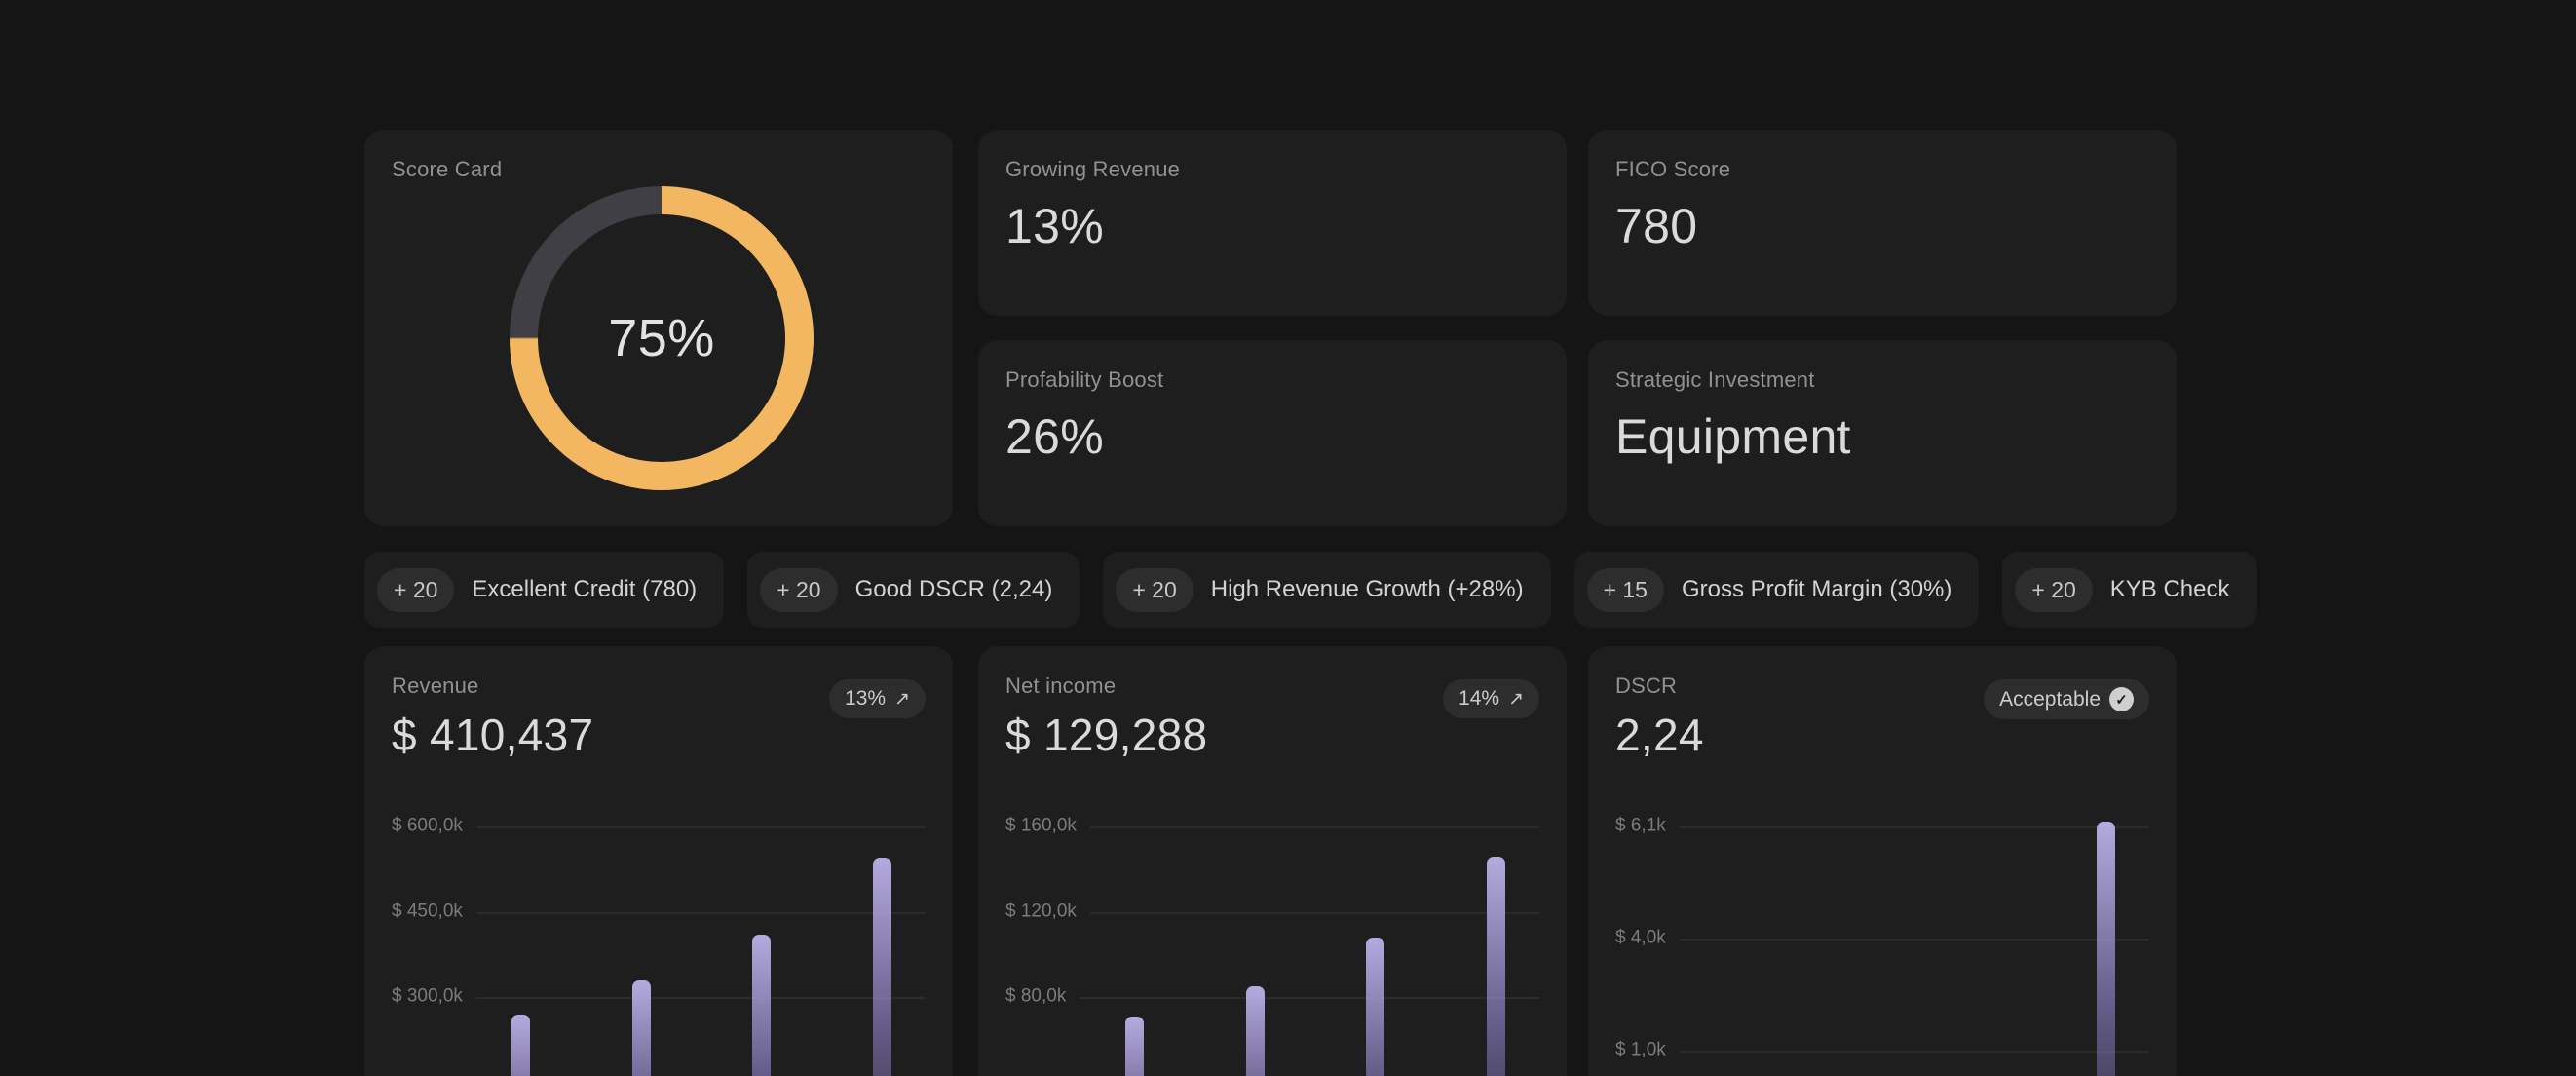 The height and width of the screenshot is (1076, 2576). I want to click on stat-value: 780, so click(1656, 226).